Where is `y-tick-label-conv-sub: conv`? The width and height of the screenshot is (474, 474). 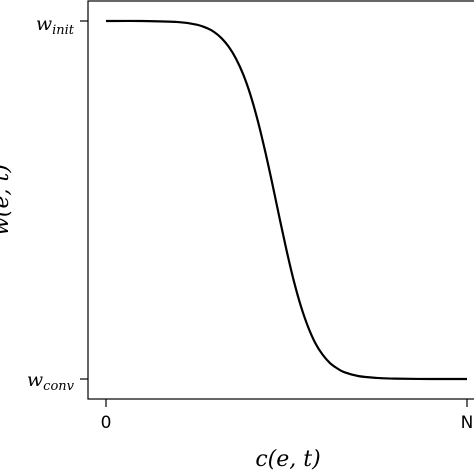
y-tick-label-conv-sub: conv is located at coordinates (58, 386).